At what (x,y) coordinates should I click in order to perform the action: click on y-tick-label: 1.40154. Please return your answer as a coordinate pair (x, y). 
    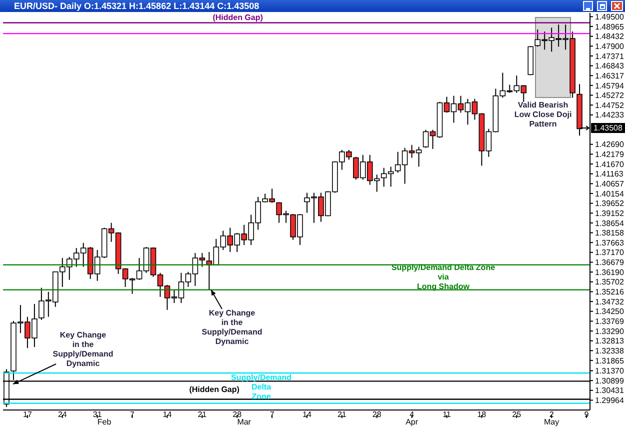
    Looking at the image, I should click on (609, 193).